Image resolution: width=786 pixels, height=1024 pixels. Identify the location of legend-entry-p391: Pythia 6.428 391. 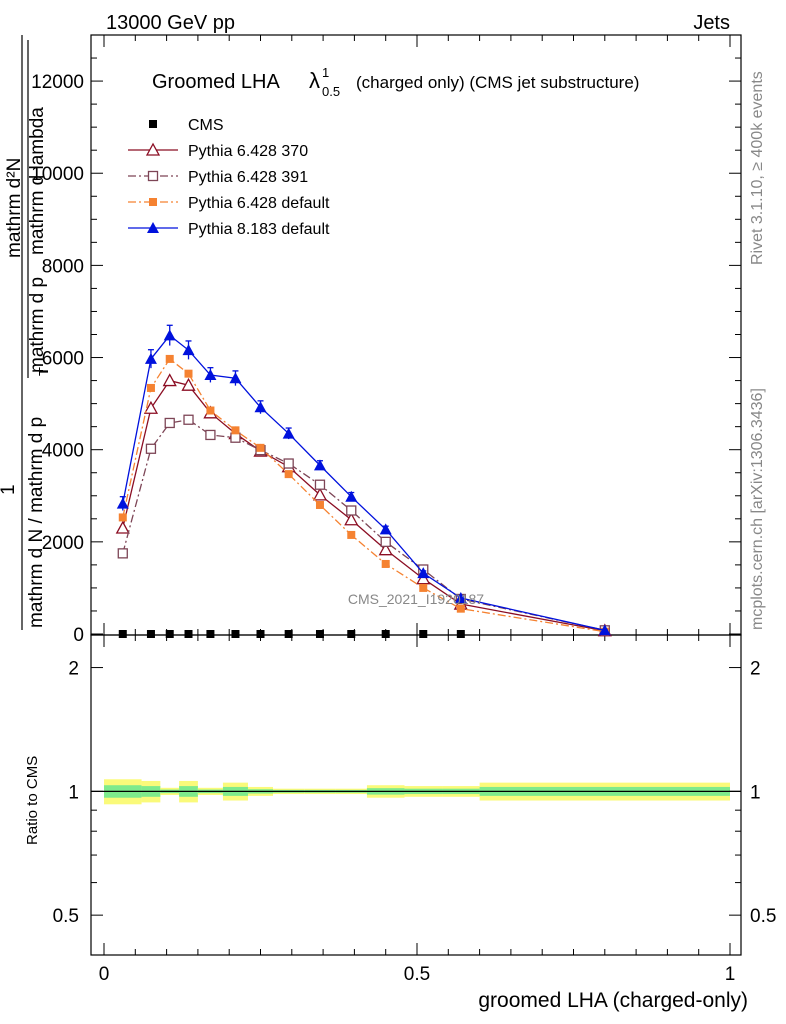
(218, 177).